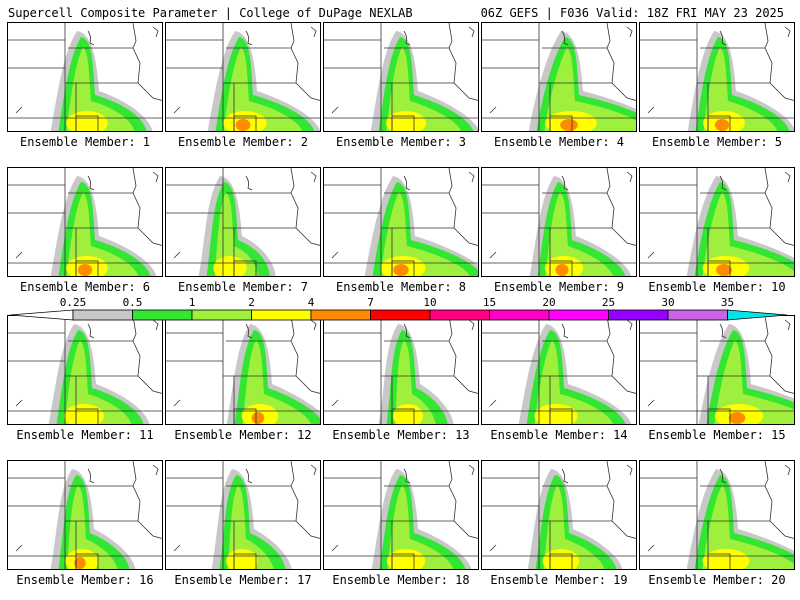 Image resolution: width=800 pixels, height=600 pixels. What do you see at coordinates (132, 302) in the screenshot?
I see `colorbar-tick-label: 0.5` at bounding box center [132, 302].